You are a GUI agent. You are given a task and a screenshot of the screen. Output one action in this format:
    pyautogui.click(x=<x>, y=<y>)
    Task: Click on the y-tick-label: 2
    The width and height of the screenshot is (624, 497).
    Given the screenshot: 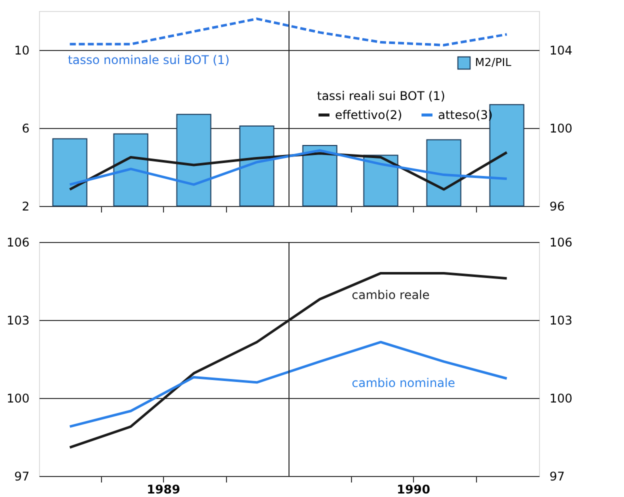 What is the action you would take?
    pyautogui.click(x=26, y=207)
    